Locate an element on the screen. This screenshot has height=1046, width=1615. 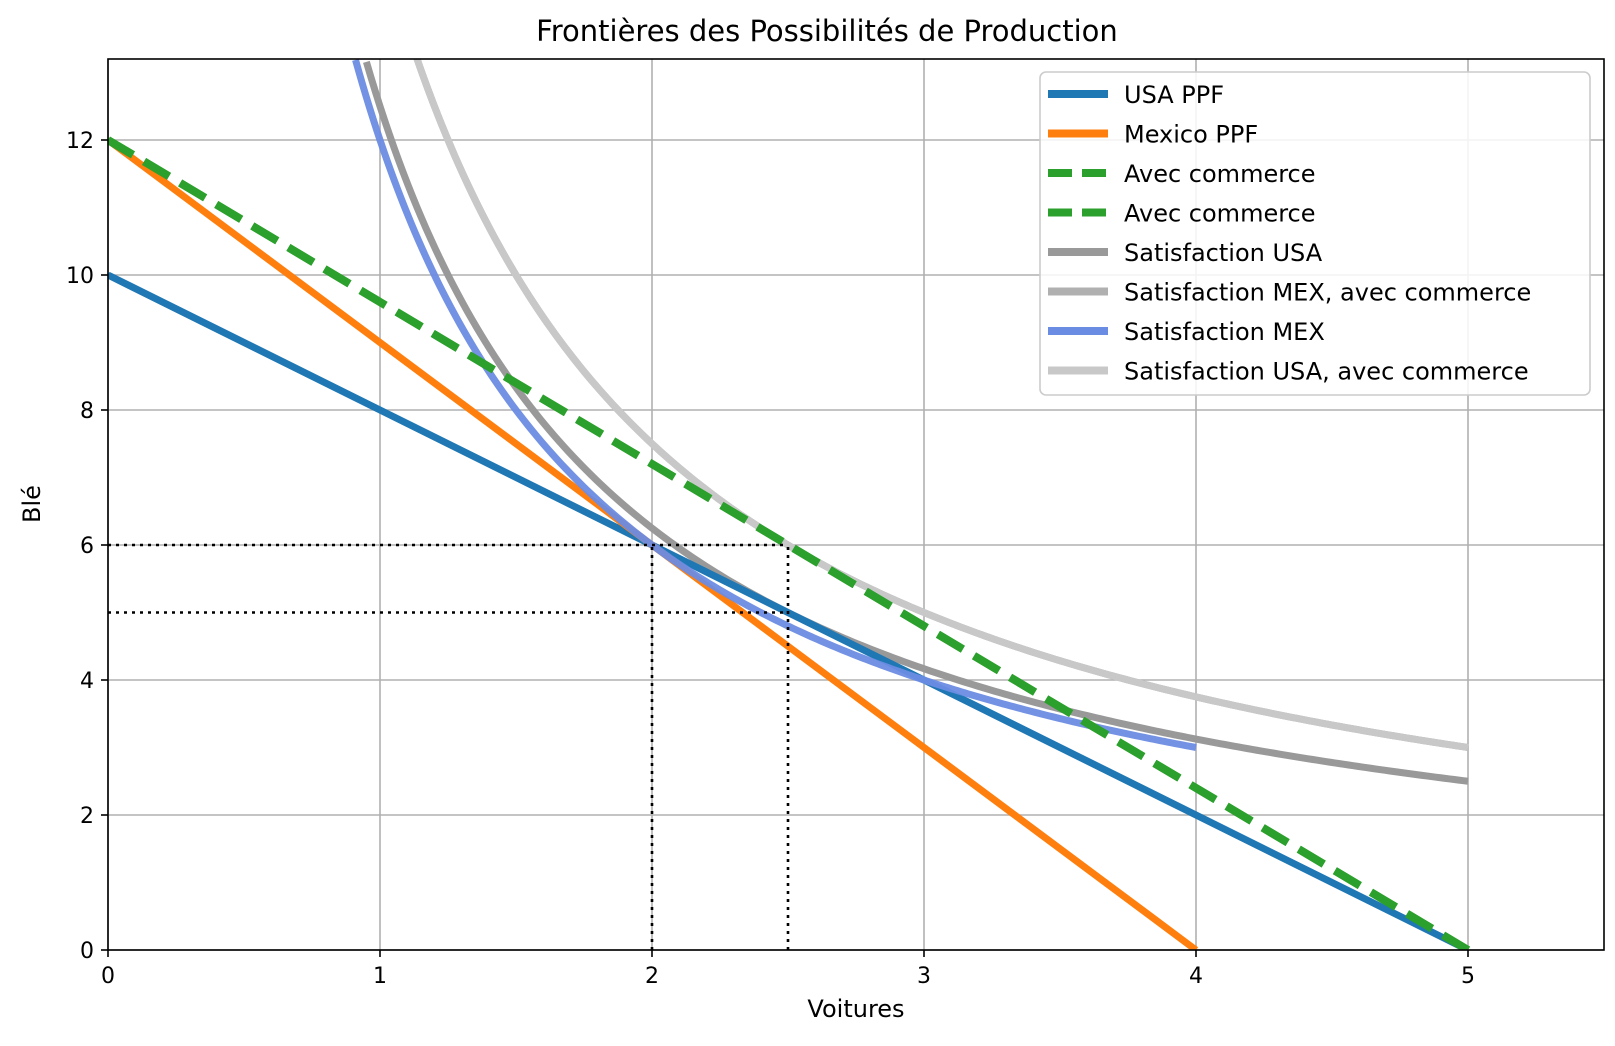
legend-label: USA PPF is located at coordinates (1174, 95).